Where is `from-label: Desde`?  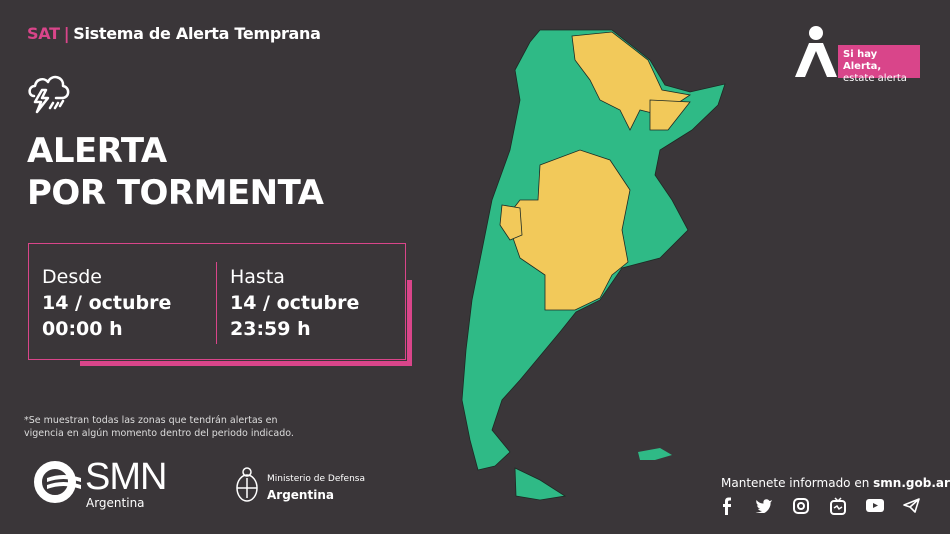
from-label: Desde is located at coordinates (72, 277).